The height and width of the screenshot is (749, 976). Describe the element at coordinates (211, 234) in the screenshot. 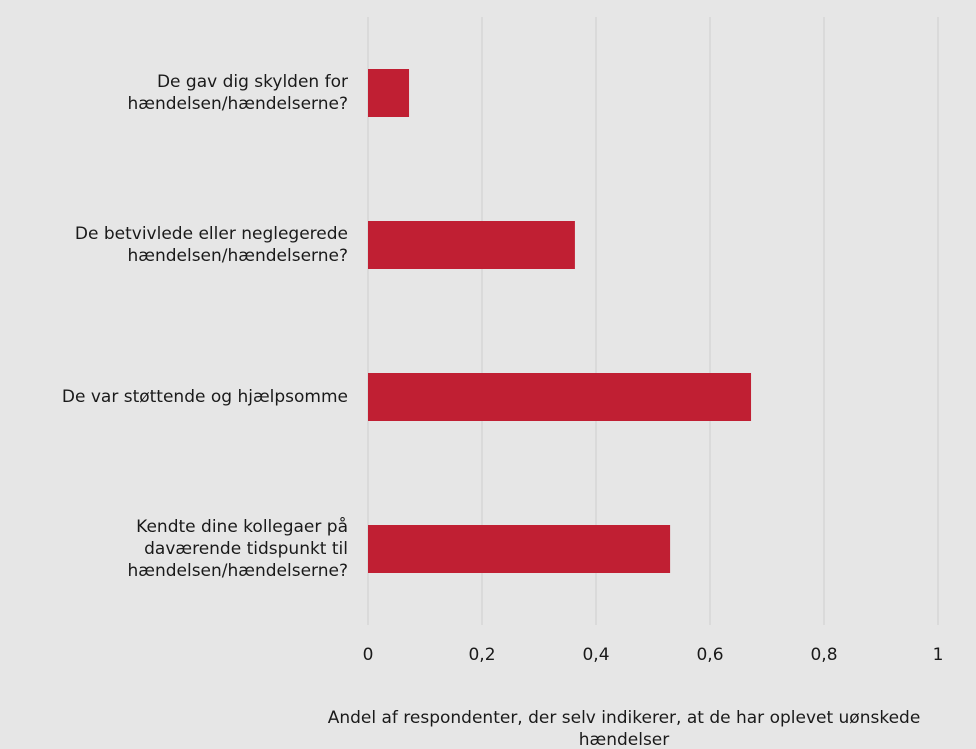

I see `y-tick-label: De betvivlede eller neglegerede` at that location.